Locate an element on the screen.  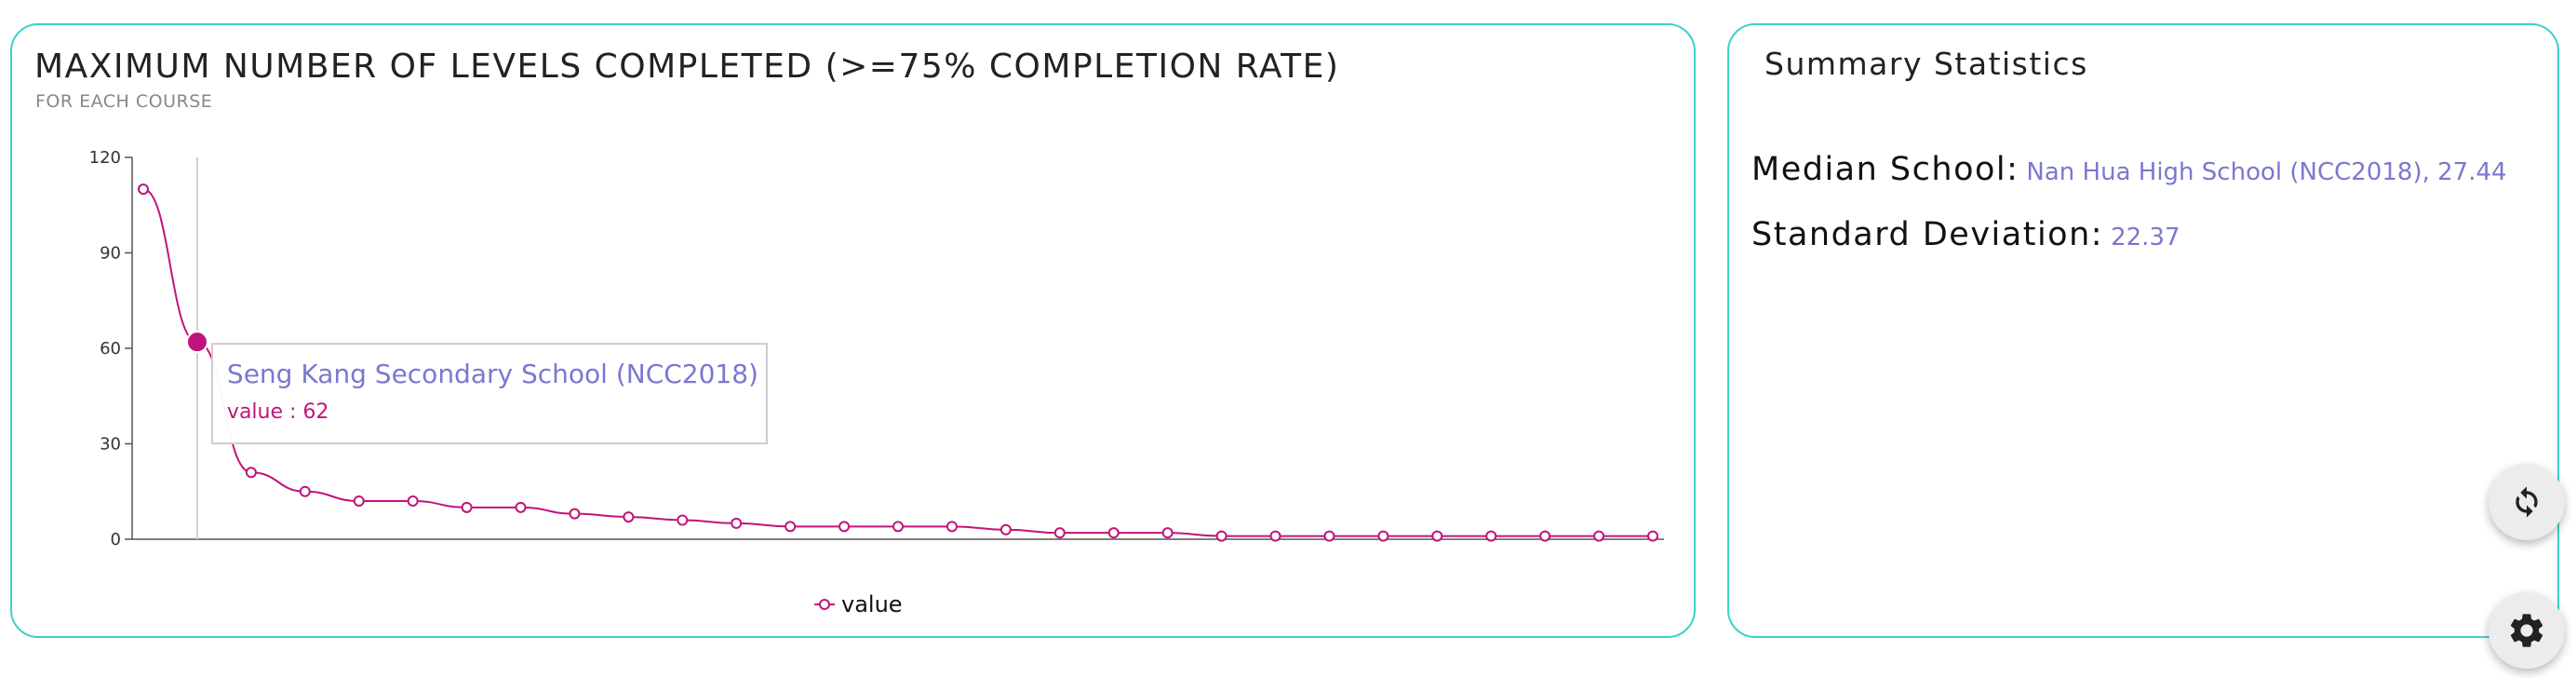
y-tick-label: 90 is located at coordinates (110, 254).